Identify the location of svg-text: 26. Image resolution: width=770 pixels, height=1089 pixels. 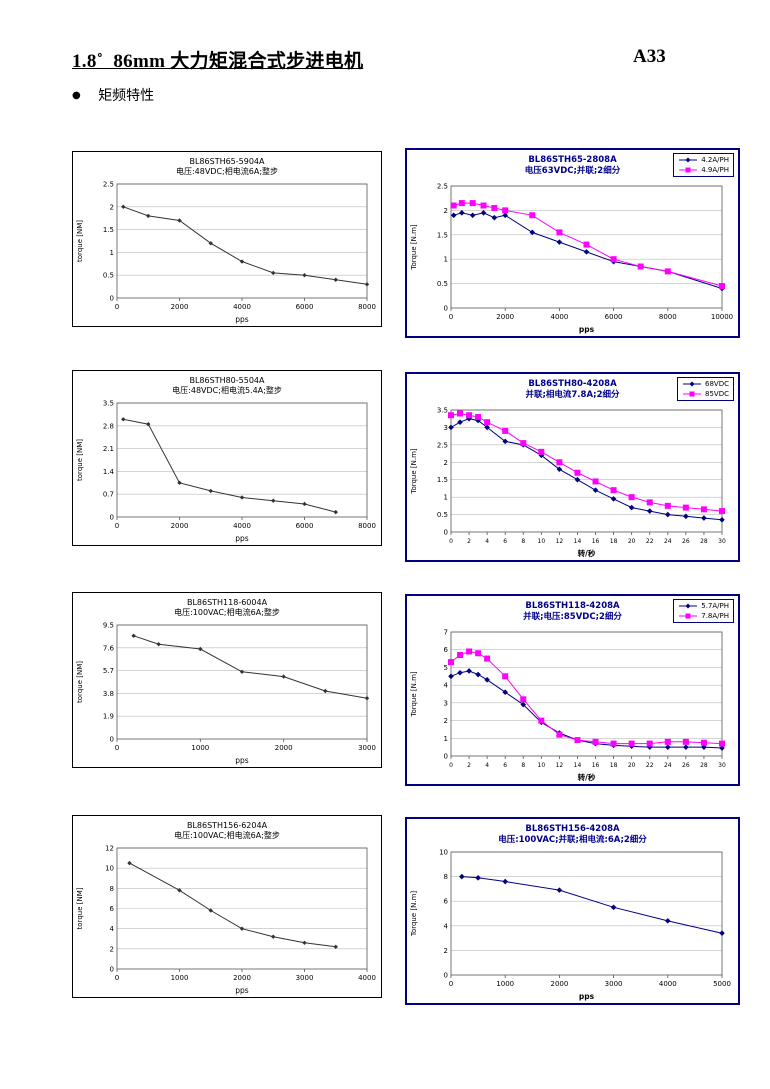
(686, 765).